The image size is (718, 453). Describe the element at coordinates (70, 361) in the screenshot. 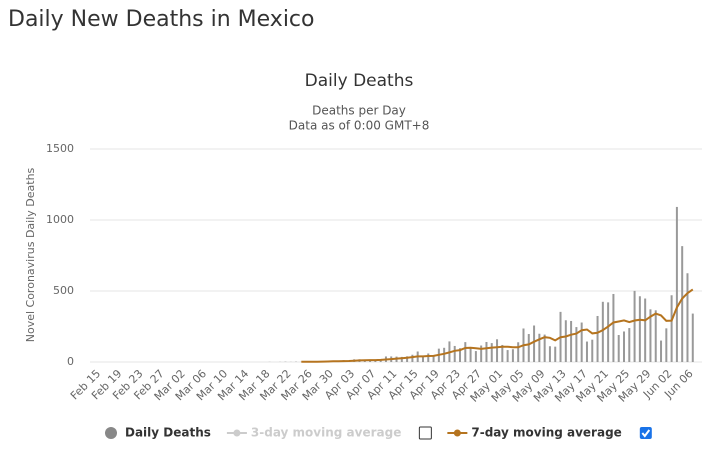

I see `y-tick-label: 0` at that location.